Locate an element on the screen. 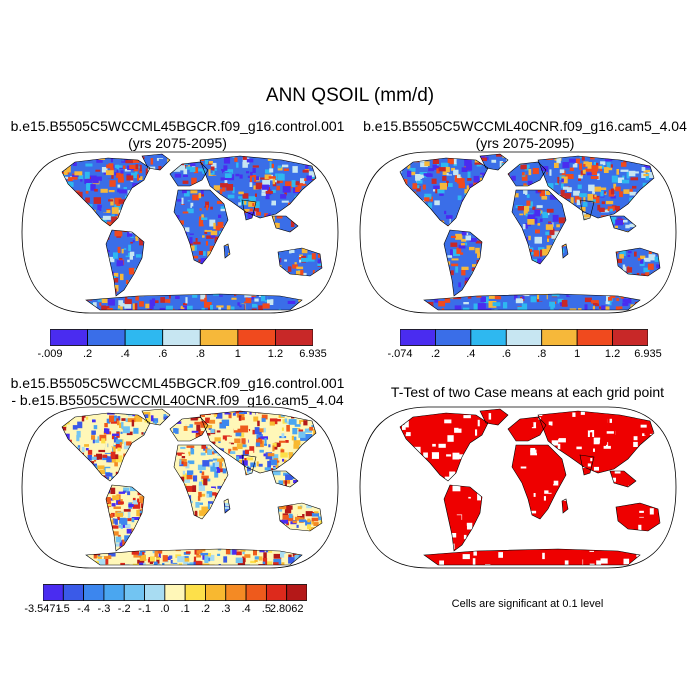 This screenshot has height=700, width=700. top-left-map is located at coordinates (180, 232).